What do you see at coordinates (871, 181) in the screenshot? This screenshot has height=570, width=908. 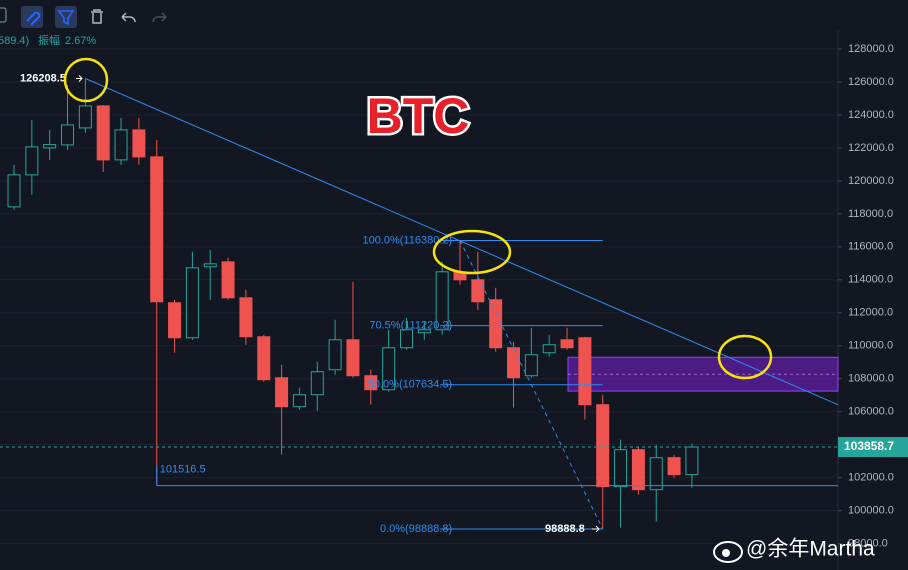 I see `y-tick-label: 120000.0` at bounding box center [871, 181].